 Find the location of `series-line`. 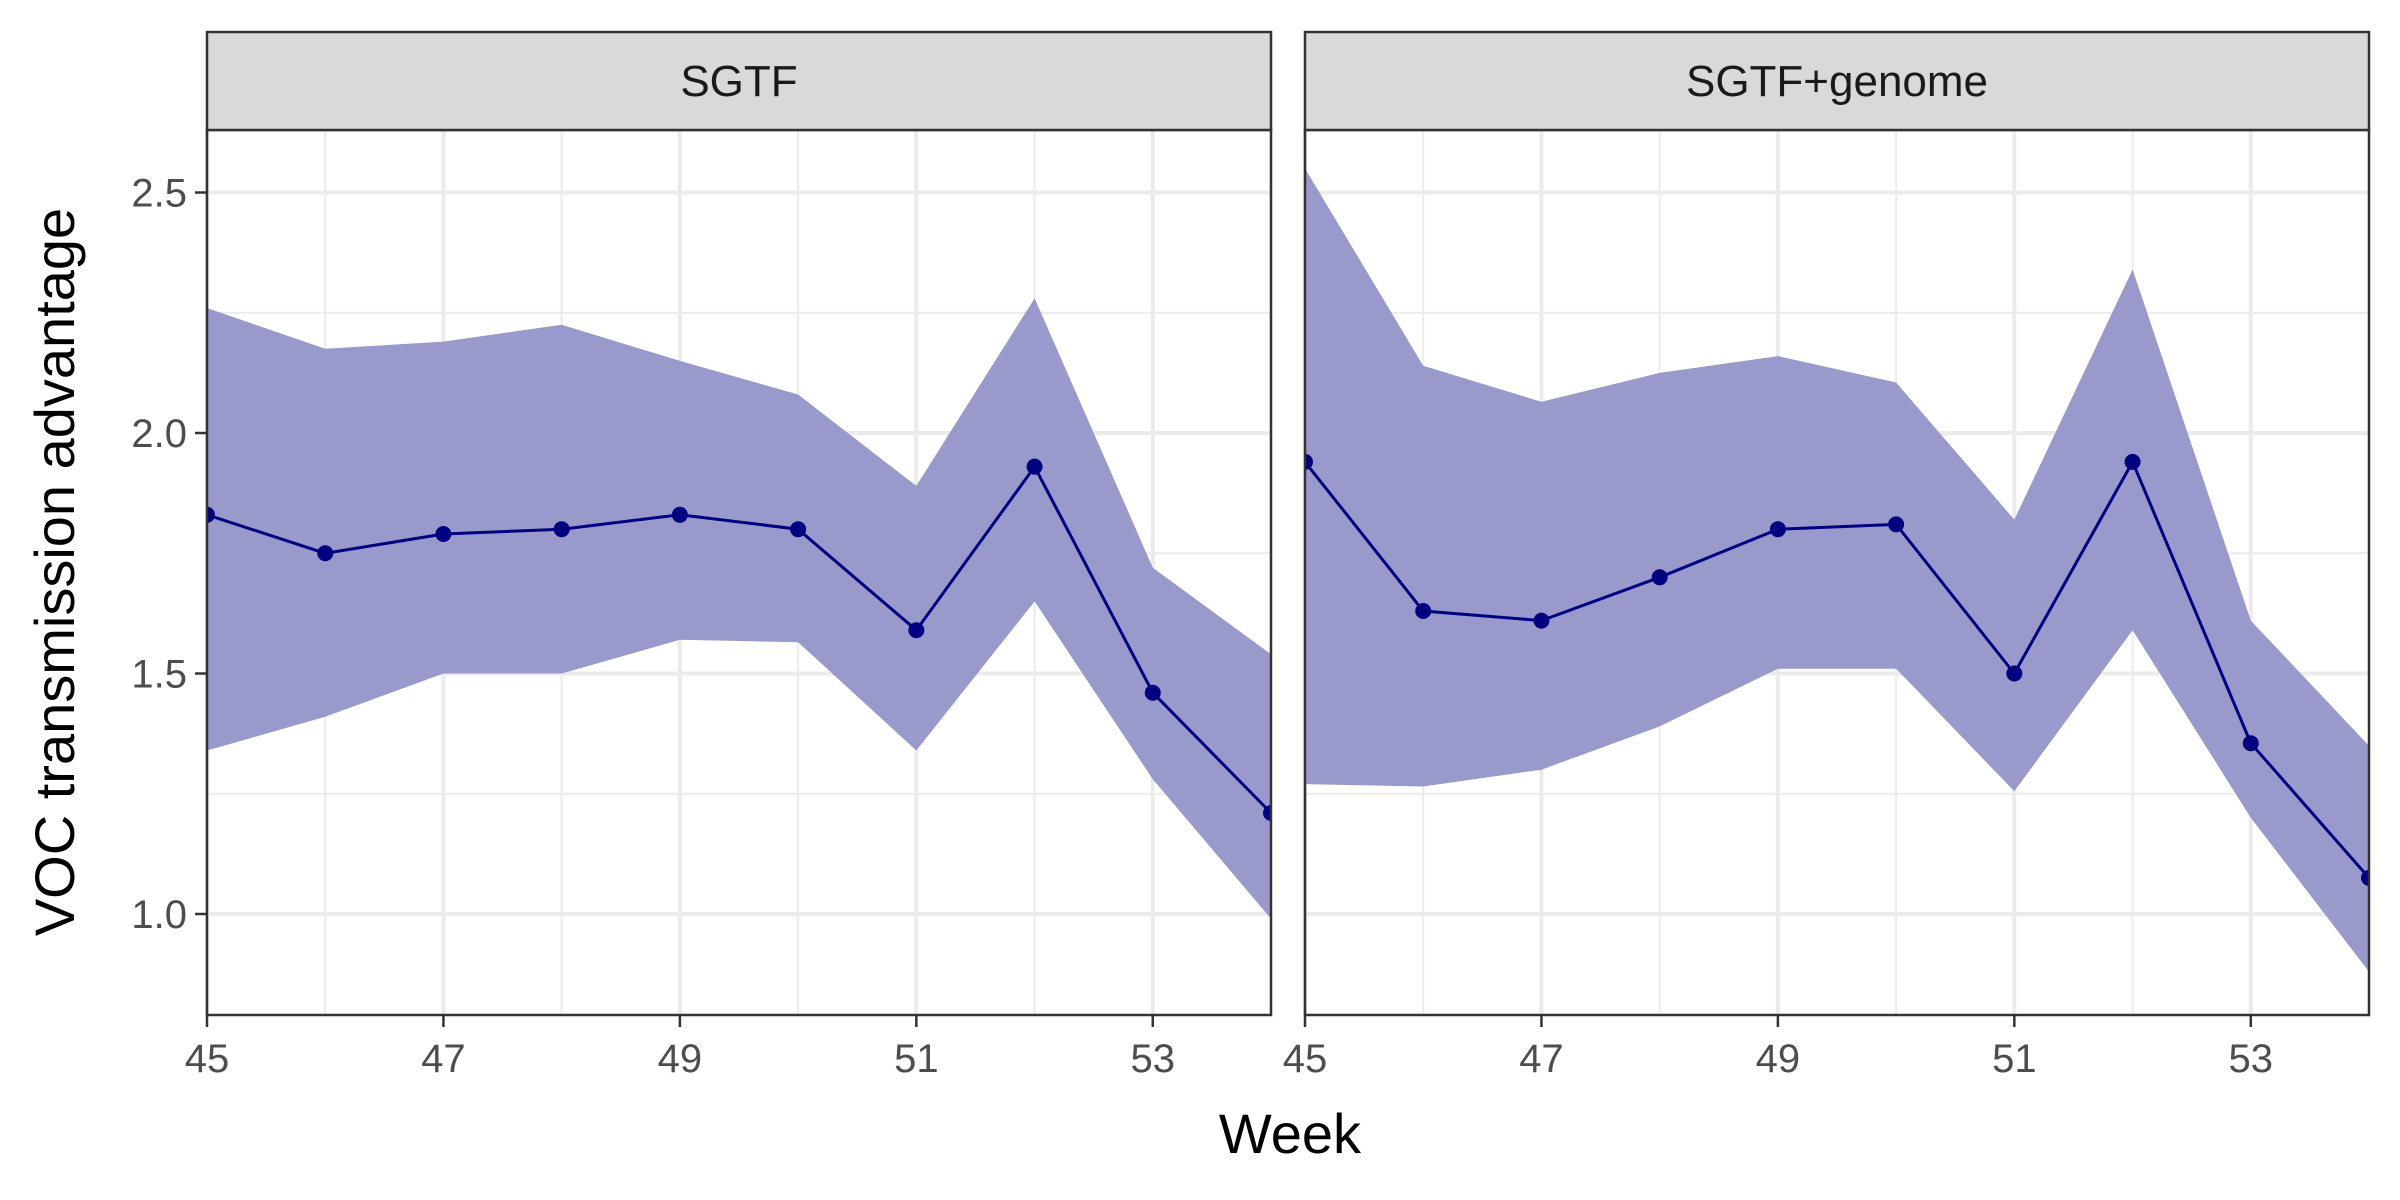

series-line is located at coordinates (739, 639).